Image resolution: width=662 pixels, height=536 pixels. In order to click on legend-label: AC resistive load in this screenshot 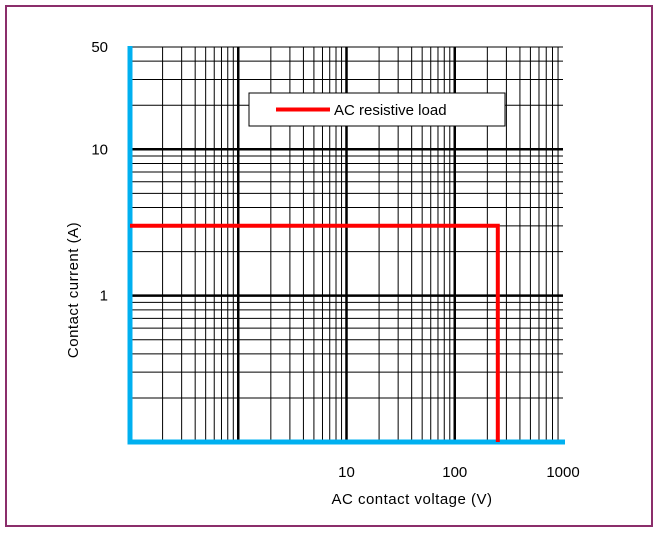, I will do `click(390, 110)`.